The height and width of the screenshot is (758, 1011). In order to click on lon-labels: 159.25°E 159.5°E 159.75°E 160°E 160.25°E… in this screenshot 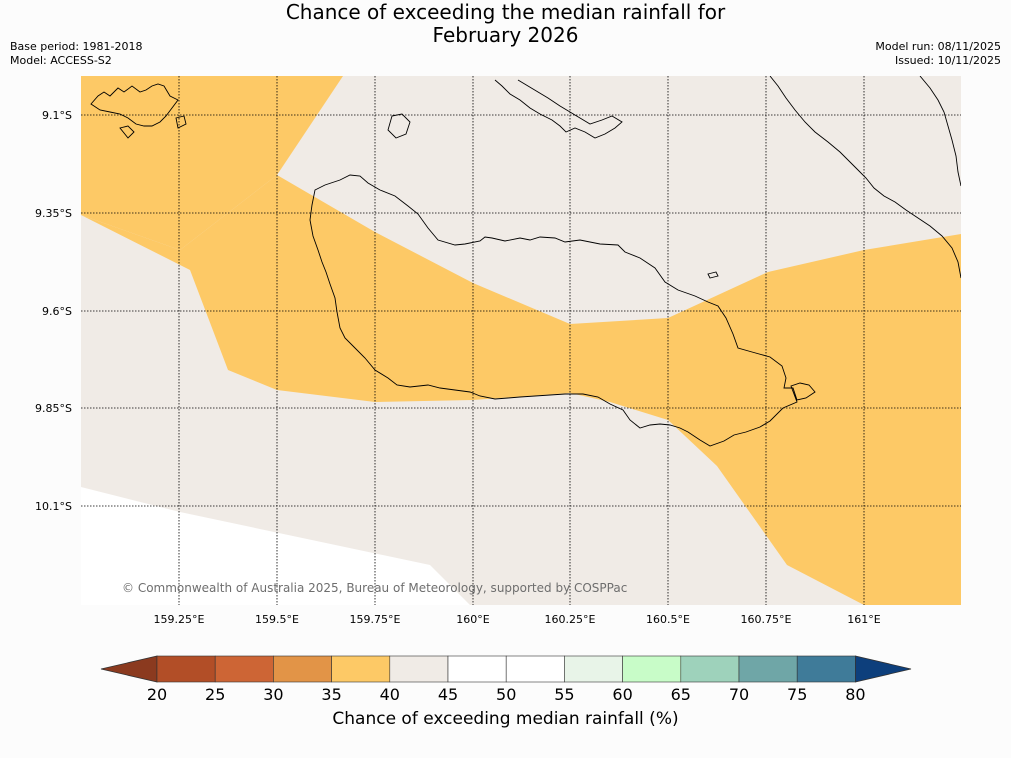, I will do `click(517, 619)`.